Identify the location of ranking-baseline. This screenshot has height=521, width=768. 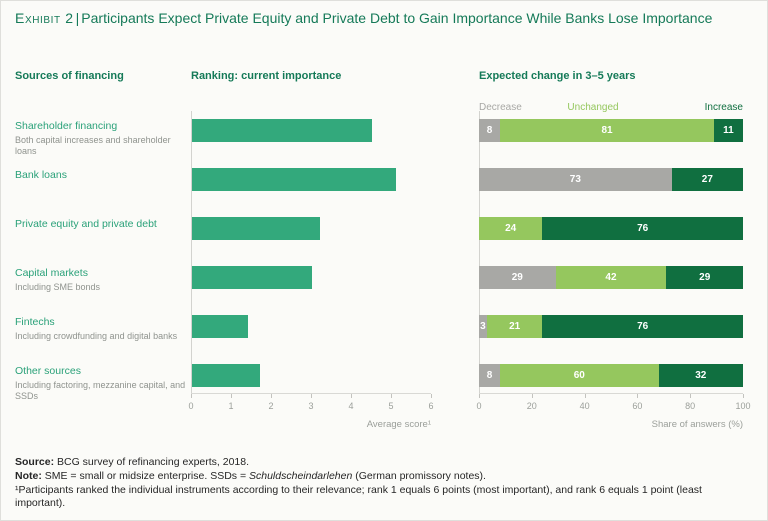
(311, 393).